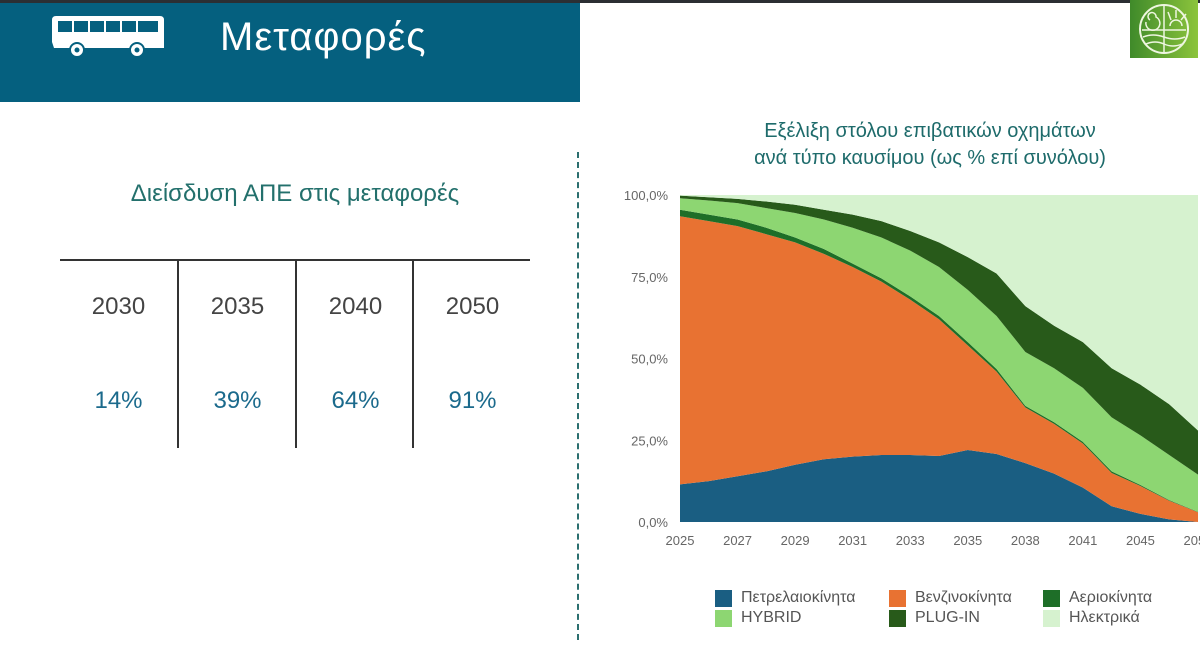  Describe the element at coordinates (472, 400) in the screenshot. I see `percentage-value: 91%` at that location.